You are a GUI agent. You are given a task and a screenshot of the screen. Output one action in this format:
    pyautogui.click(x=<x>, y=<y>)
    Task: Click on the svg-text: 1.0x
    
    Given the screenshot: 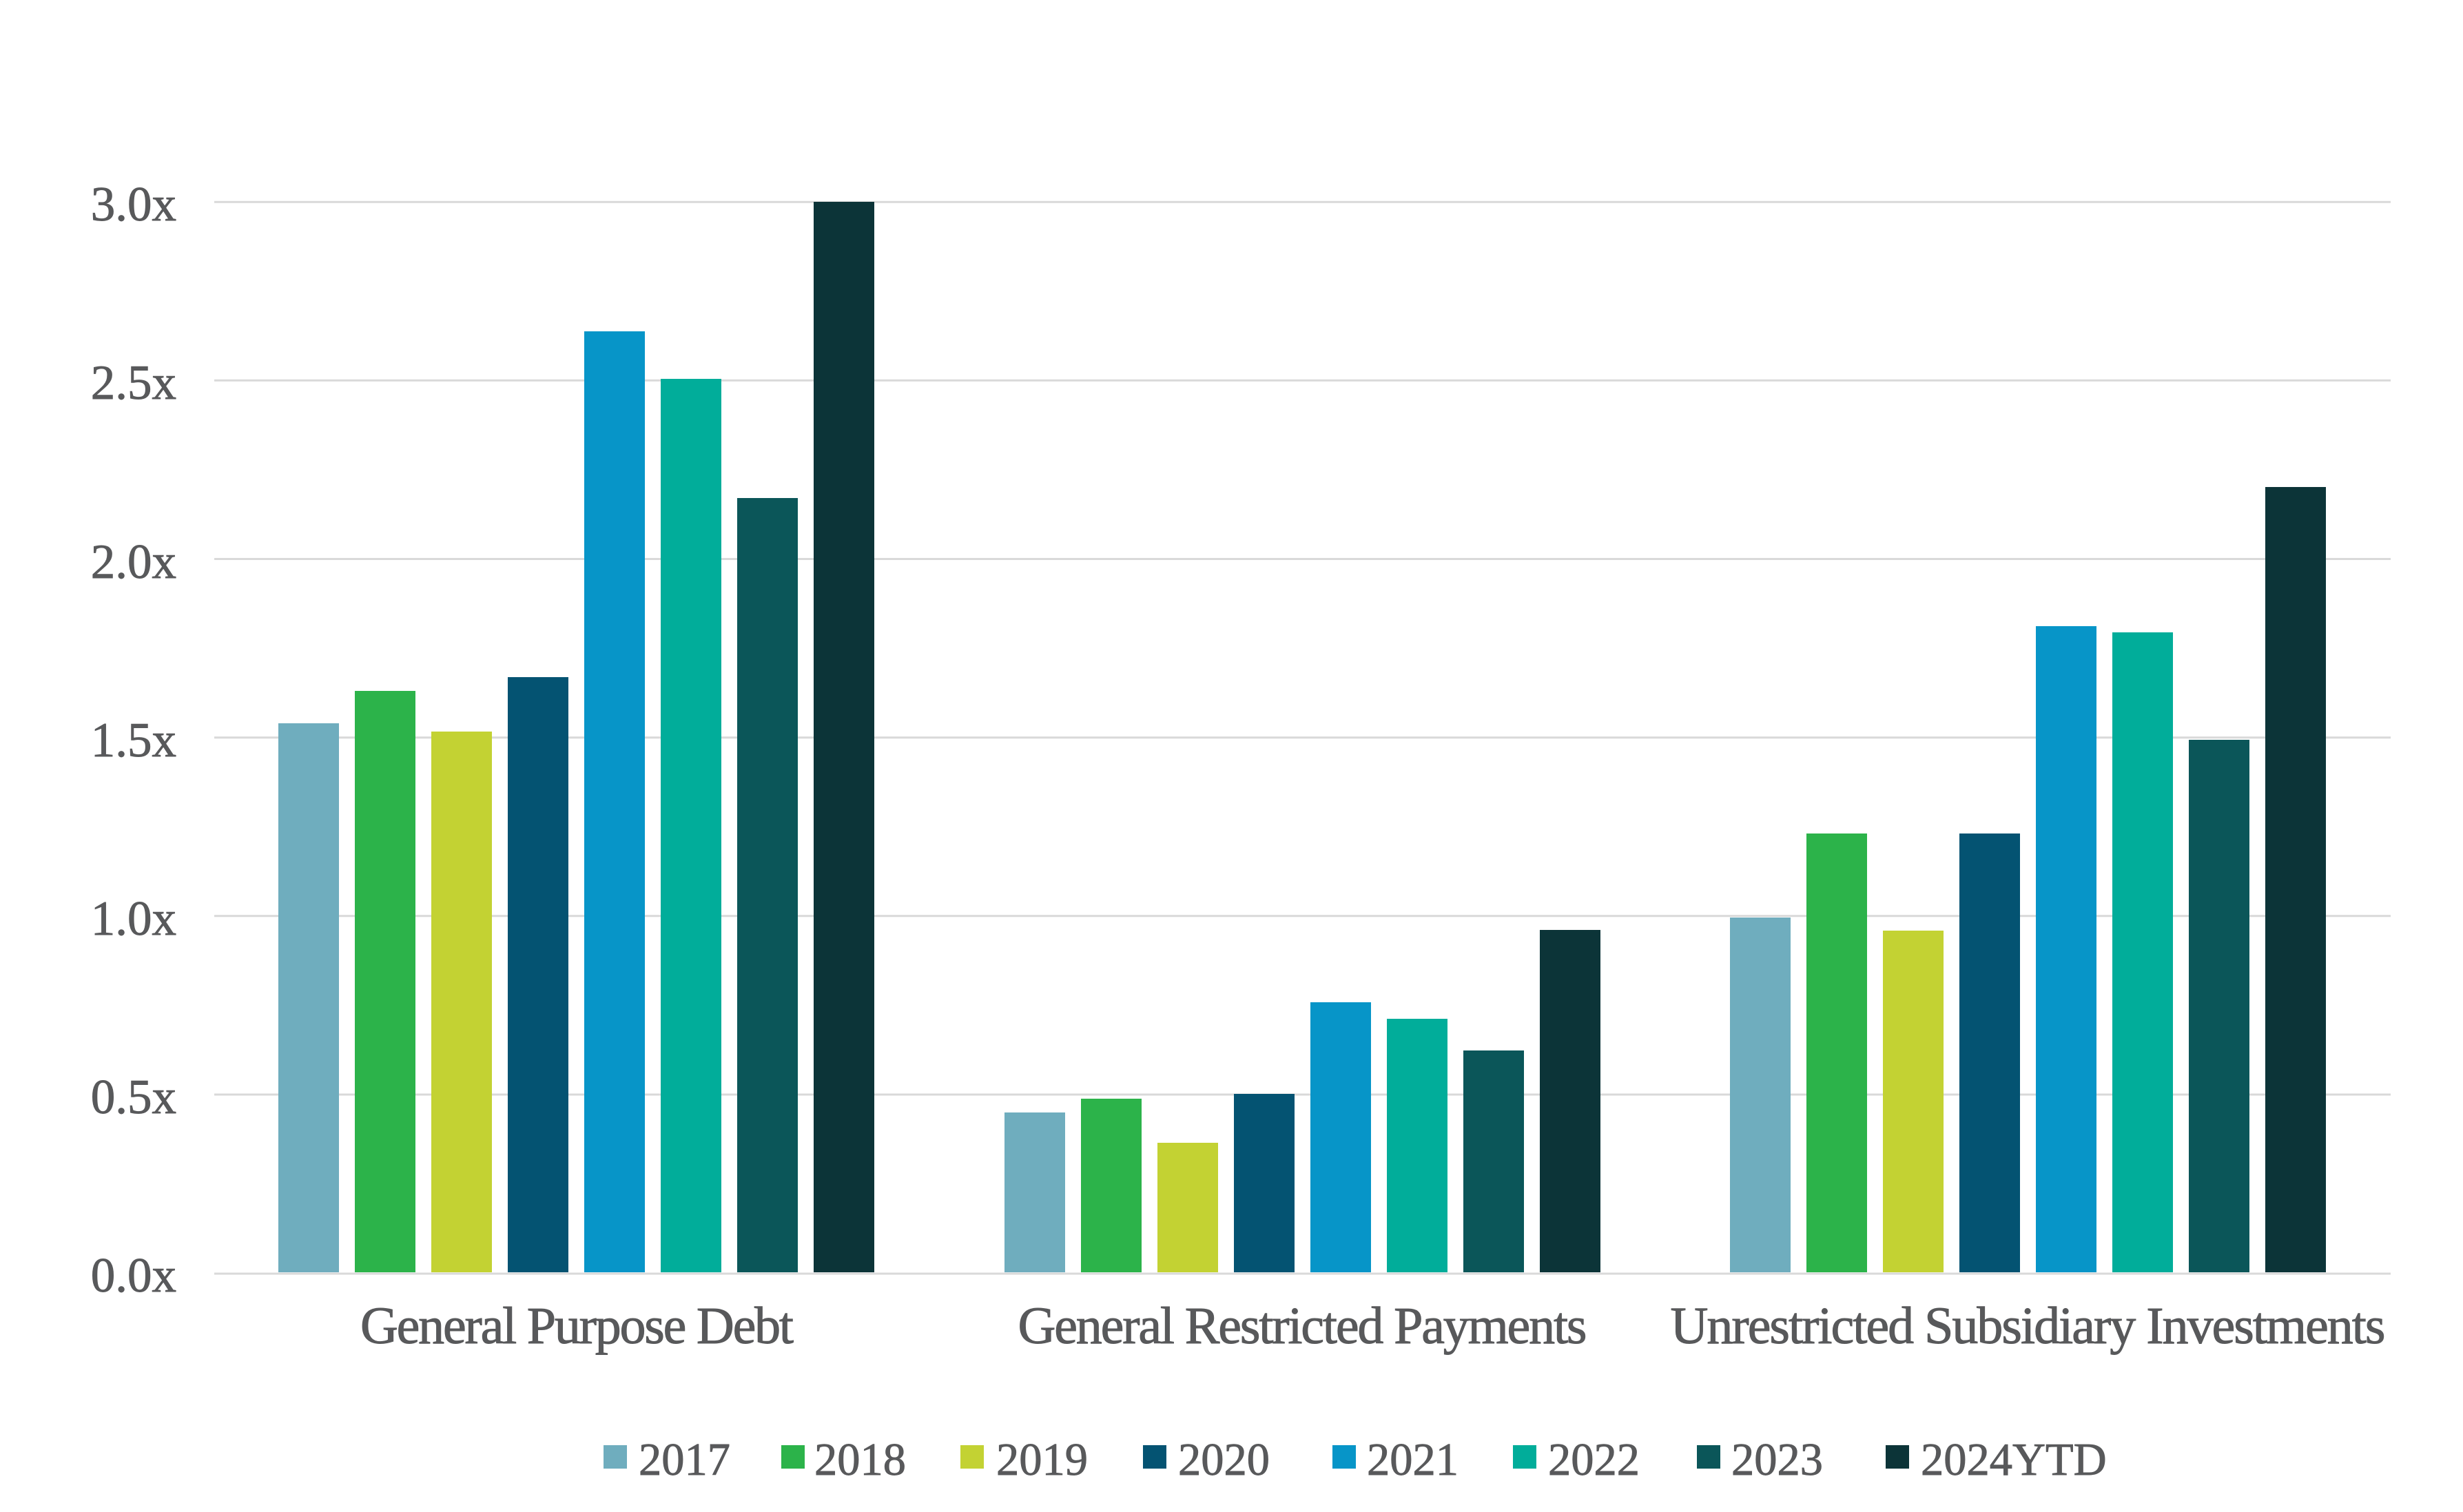 What is the action you would take?
    pyautogui.click(x=133, y=919)
    